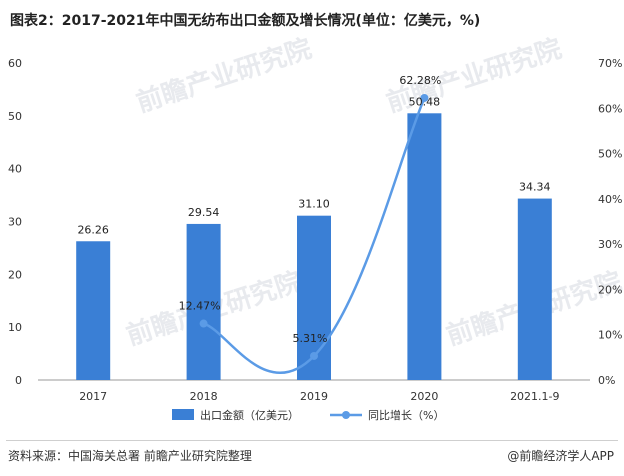  What do you see at coordinates (610, 199) in the screenshot?
I see `y-right-tick-label: 40%` at bounding box center [610, 199].